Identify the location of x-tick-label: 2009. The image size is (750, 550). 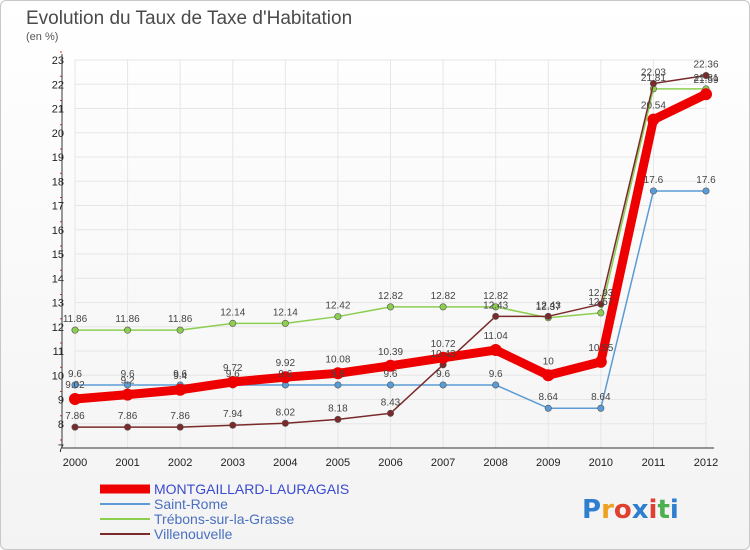
(548, 463).